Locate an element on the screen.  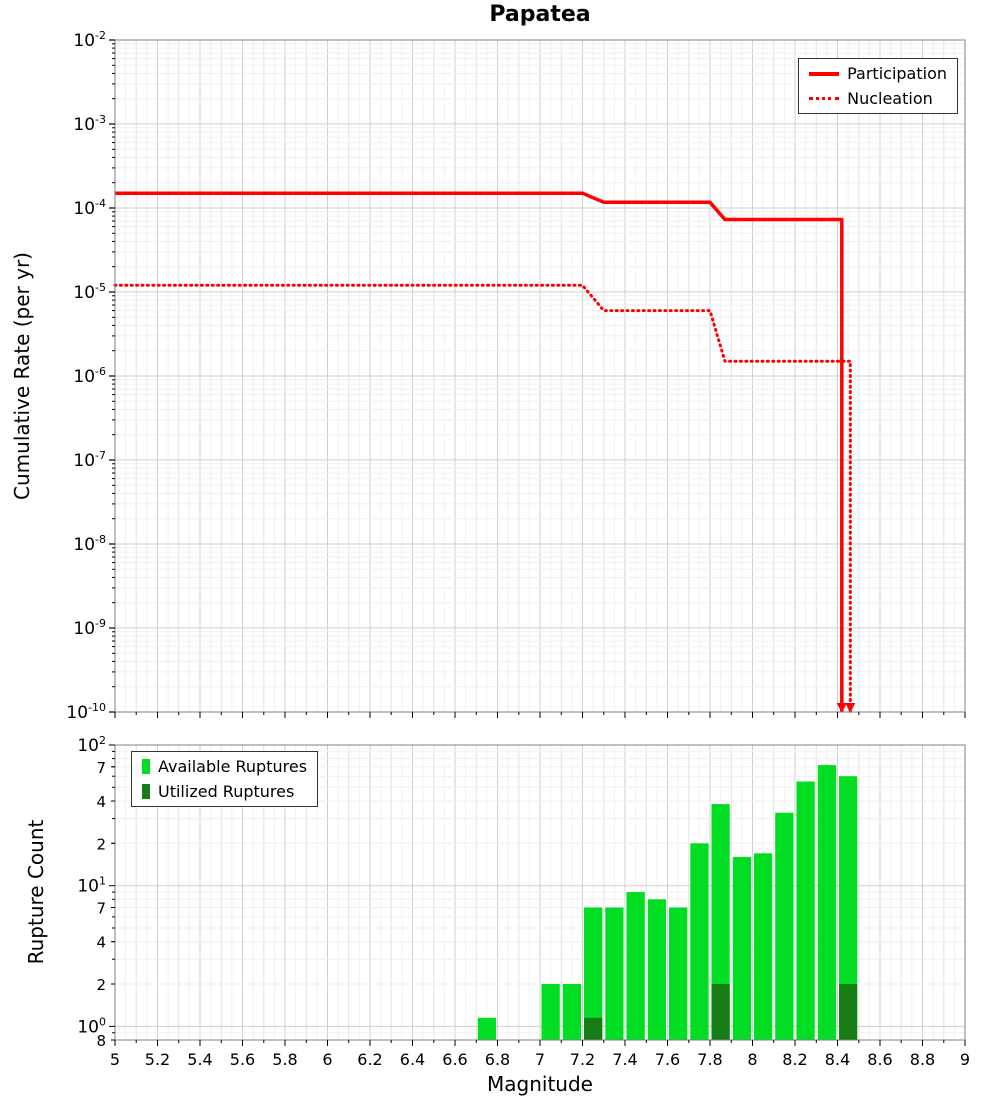
svg-text: 10⁻² is located at coordinates (89, 40).